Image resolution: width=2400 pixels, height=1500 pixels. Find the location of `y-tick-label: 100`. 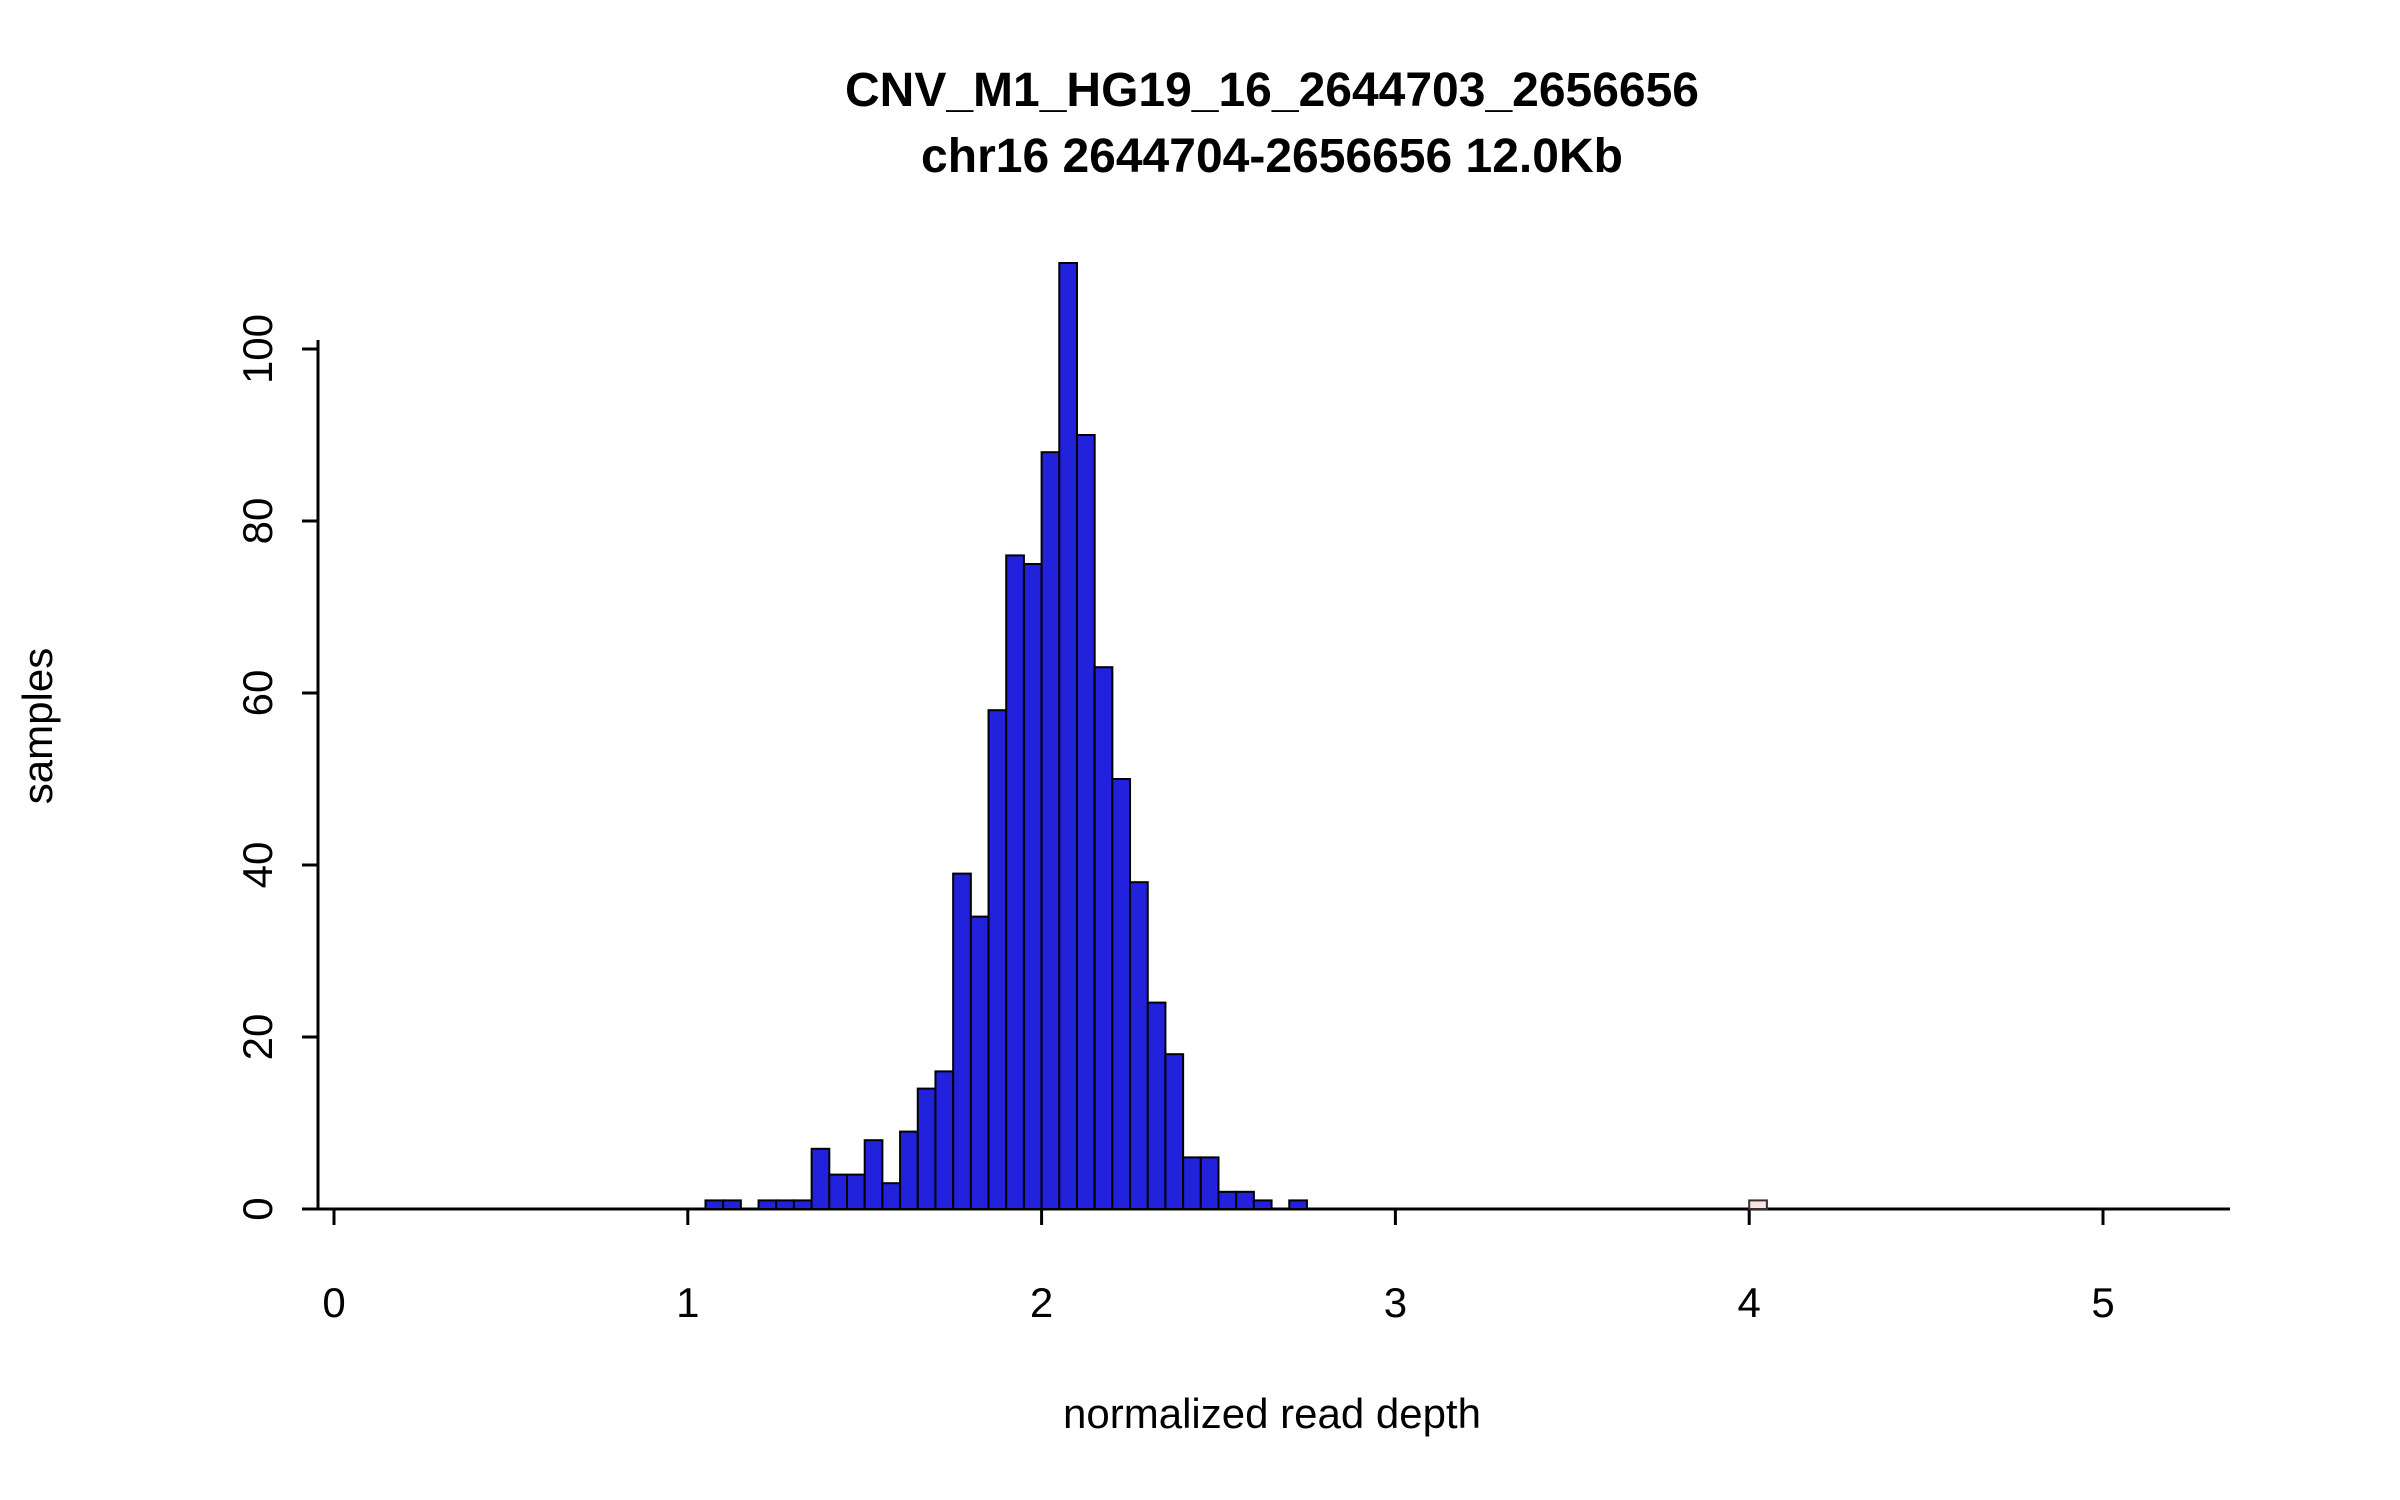

y-tick-label: 100 is located at coordinates (257, 349).